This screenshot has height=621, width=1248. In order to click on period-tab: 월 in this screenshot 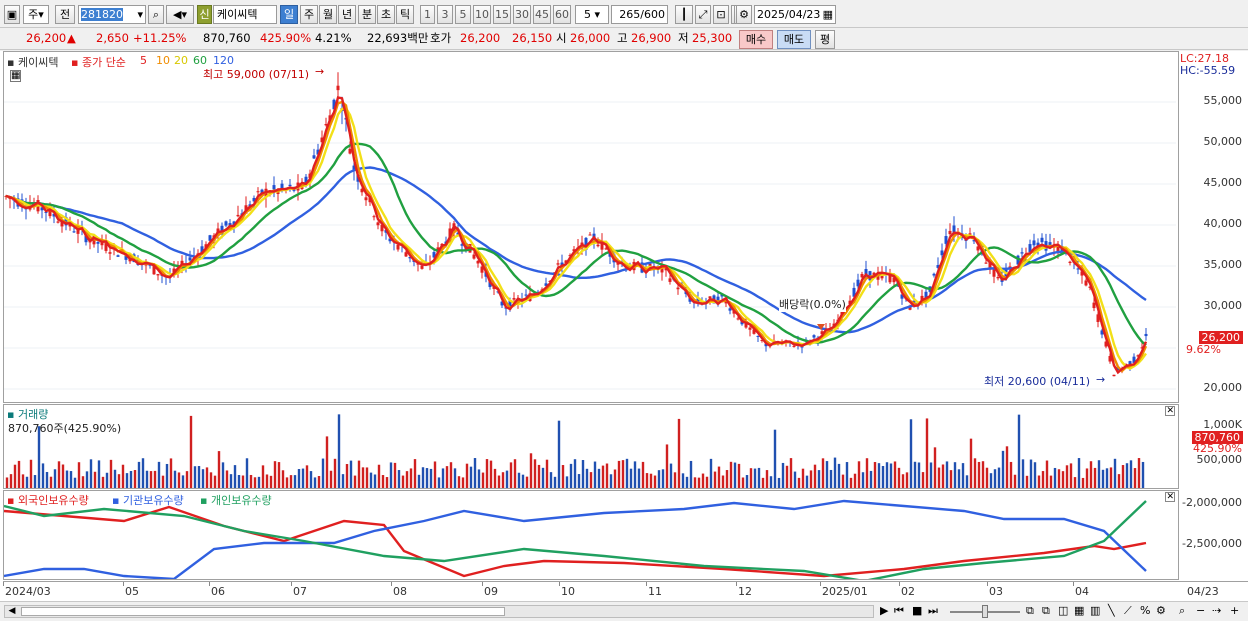, I will do `click(328, 14)`.